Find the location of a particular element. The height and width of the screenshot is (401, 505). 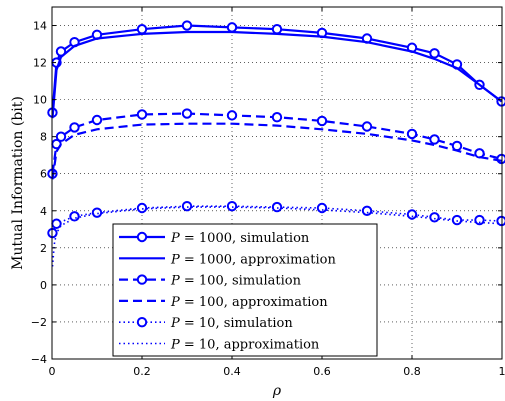

y-tick-label: 8 is located at coordinates (43, 137).